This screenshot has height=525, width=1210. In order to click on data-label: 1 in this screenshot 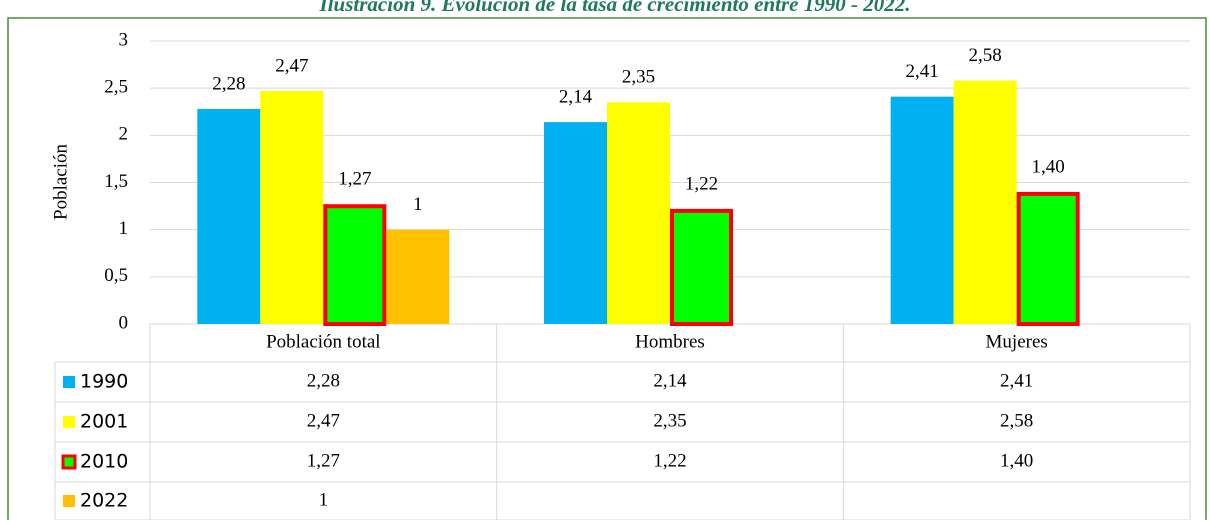, I will do `click(418, 204)`.